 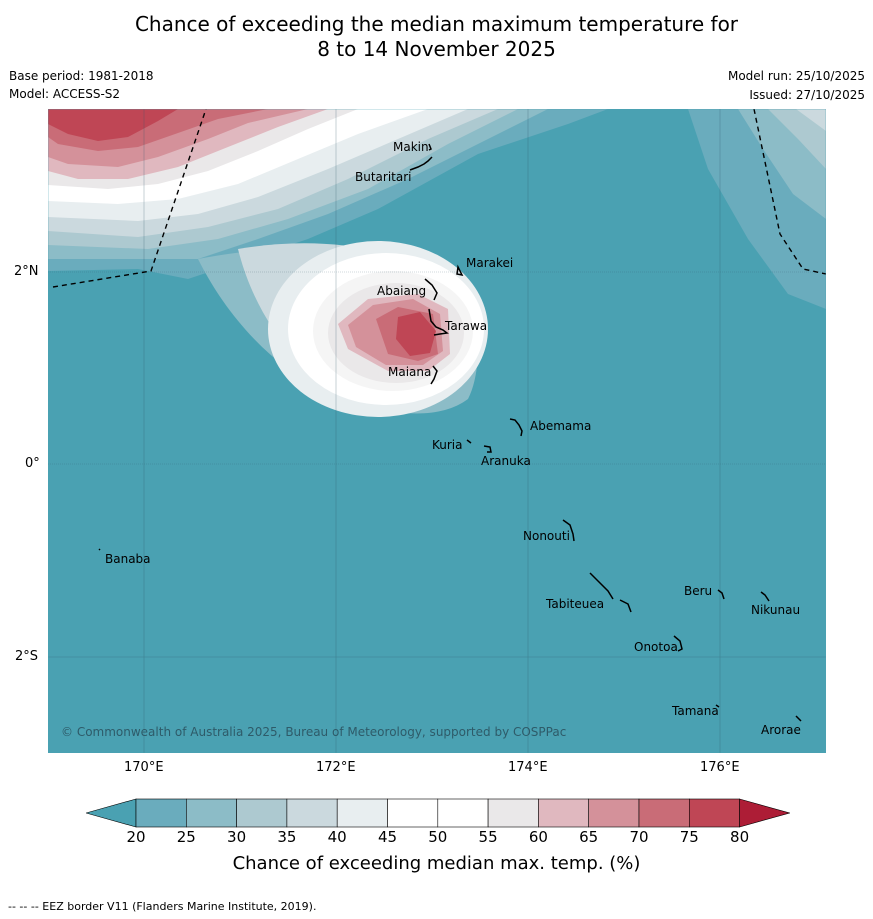 I want to click on colorbar-tick-label: 25, so click(x=186, y=837).